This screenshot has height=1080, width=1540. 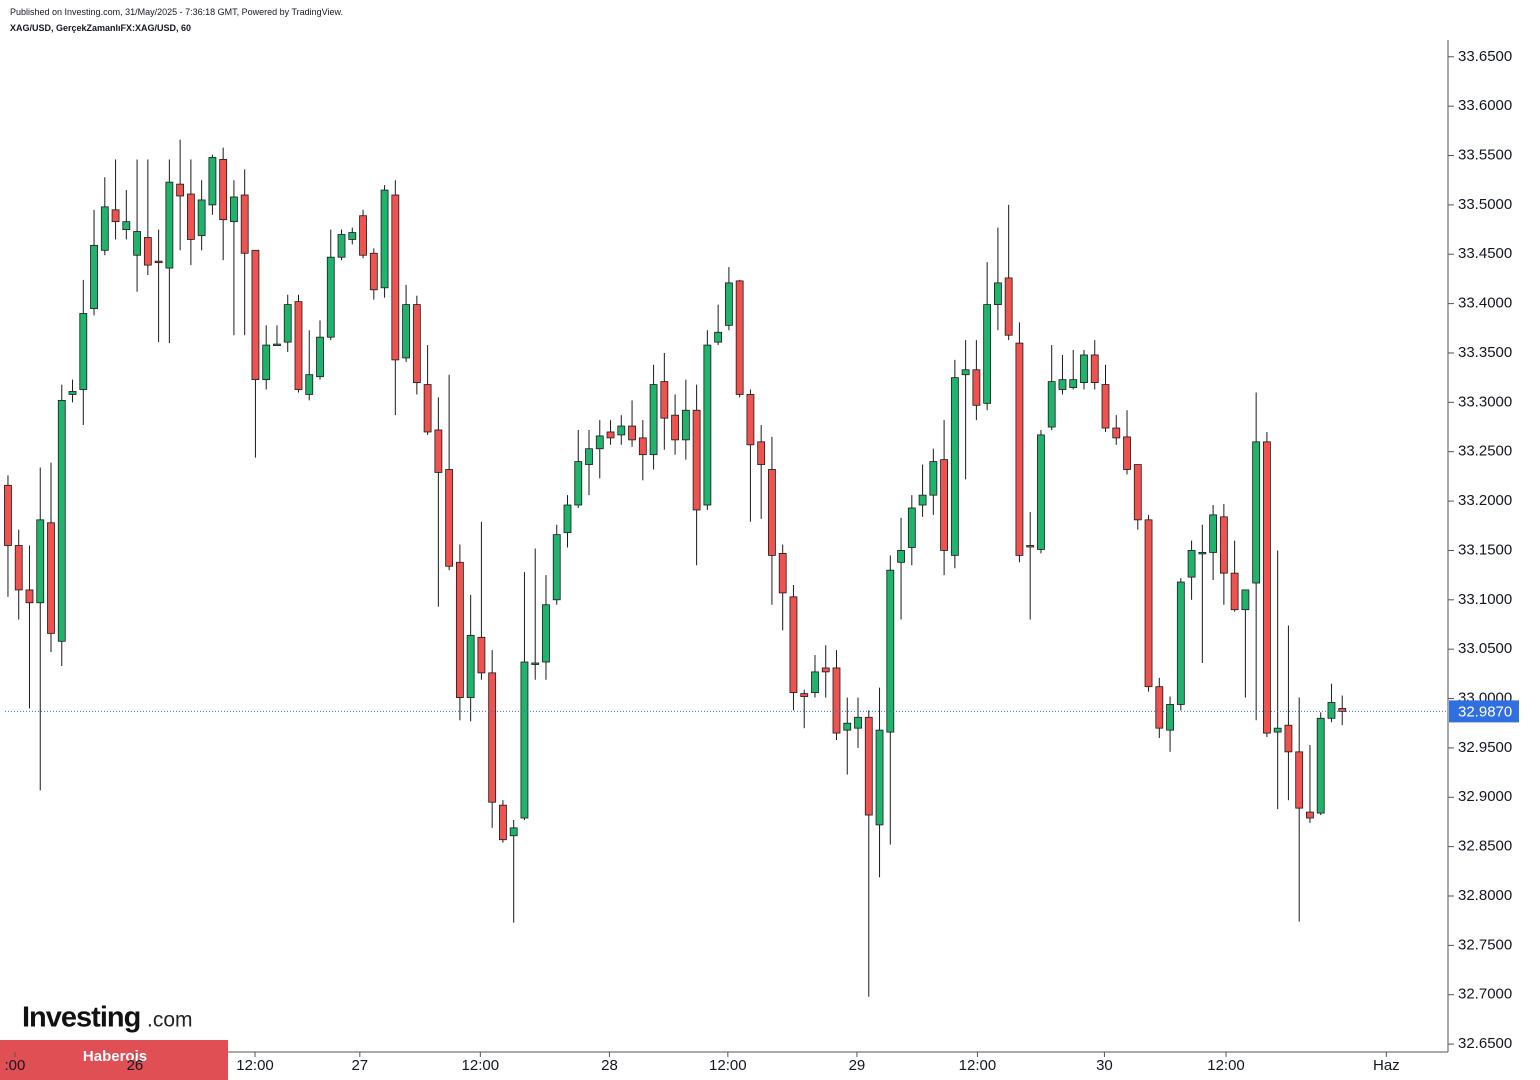 What do you see at coordinates (1485, 154) in the screenshot?
I see `y-tick-label: 33.5500` at bounding box center [1485, 154].